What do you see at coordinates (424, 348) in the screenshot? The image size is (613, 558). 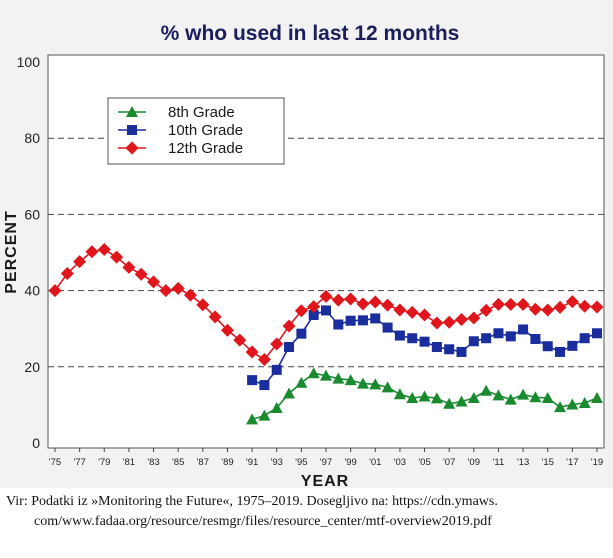 I see `series-10th-grade` at bounding box center [424, 348].